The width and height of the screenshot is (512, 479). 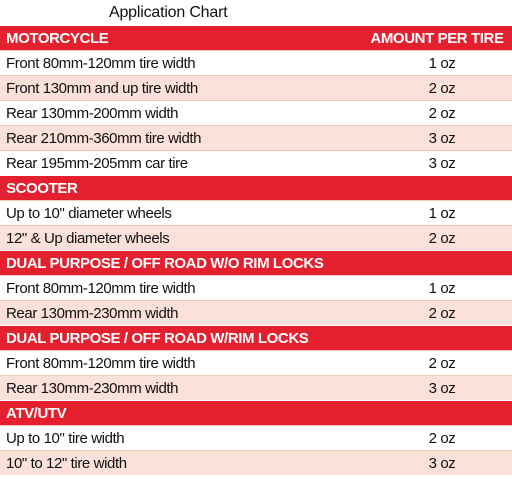 What do you see at coordinates (66, 463) in the screenshot?
I see `row-label: 10" to 12" tire width` at bounding box center [66, 463].